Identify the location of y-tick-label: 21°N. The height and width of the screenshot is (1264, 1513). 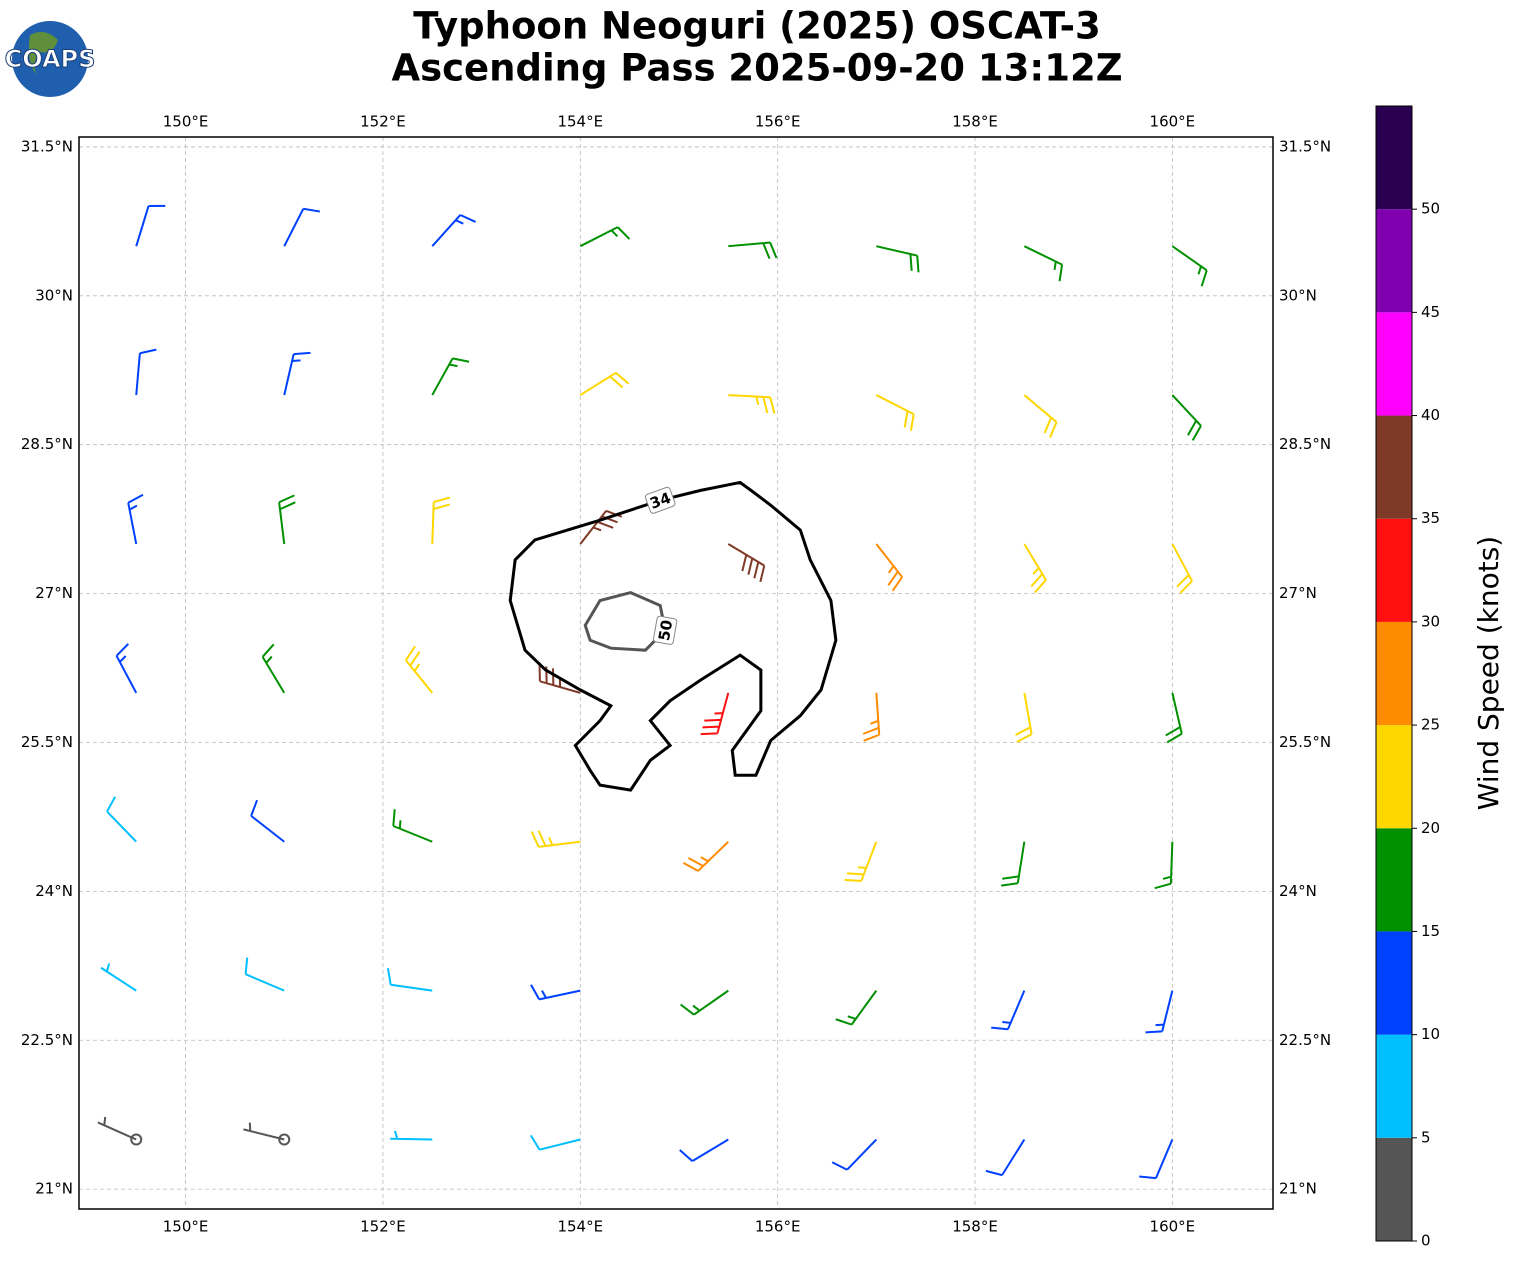
(1298, 1189).